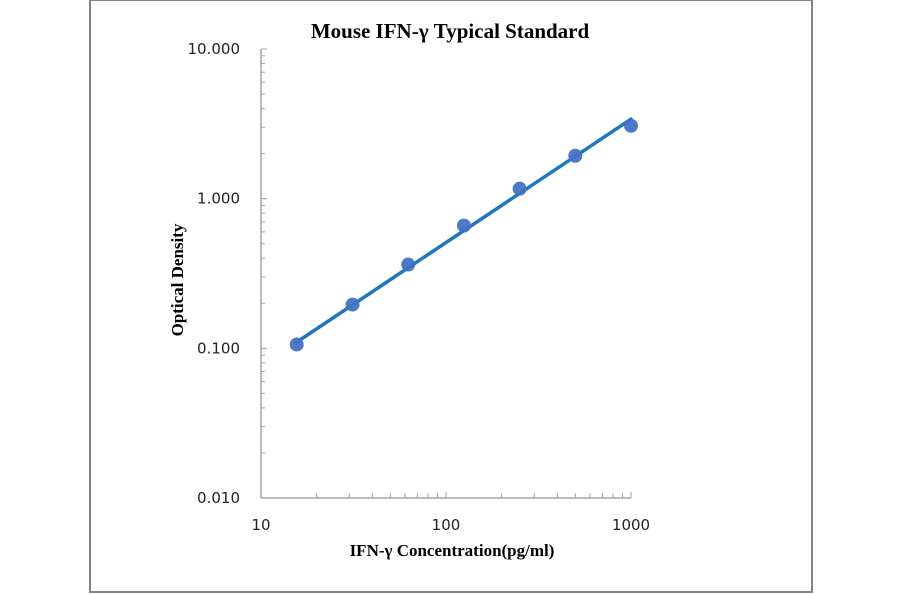 This screenshot has width=900, height=594. Describe the element at coordinates (214, 49) in the screenshot. I see `y-tick-label: 10.000` at that location.